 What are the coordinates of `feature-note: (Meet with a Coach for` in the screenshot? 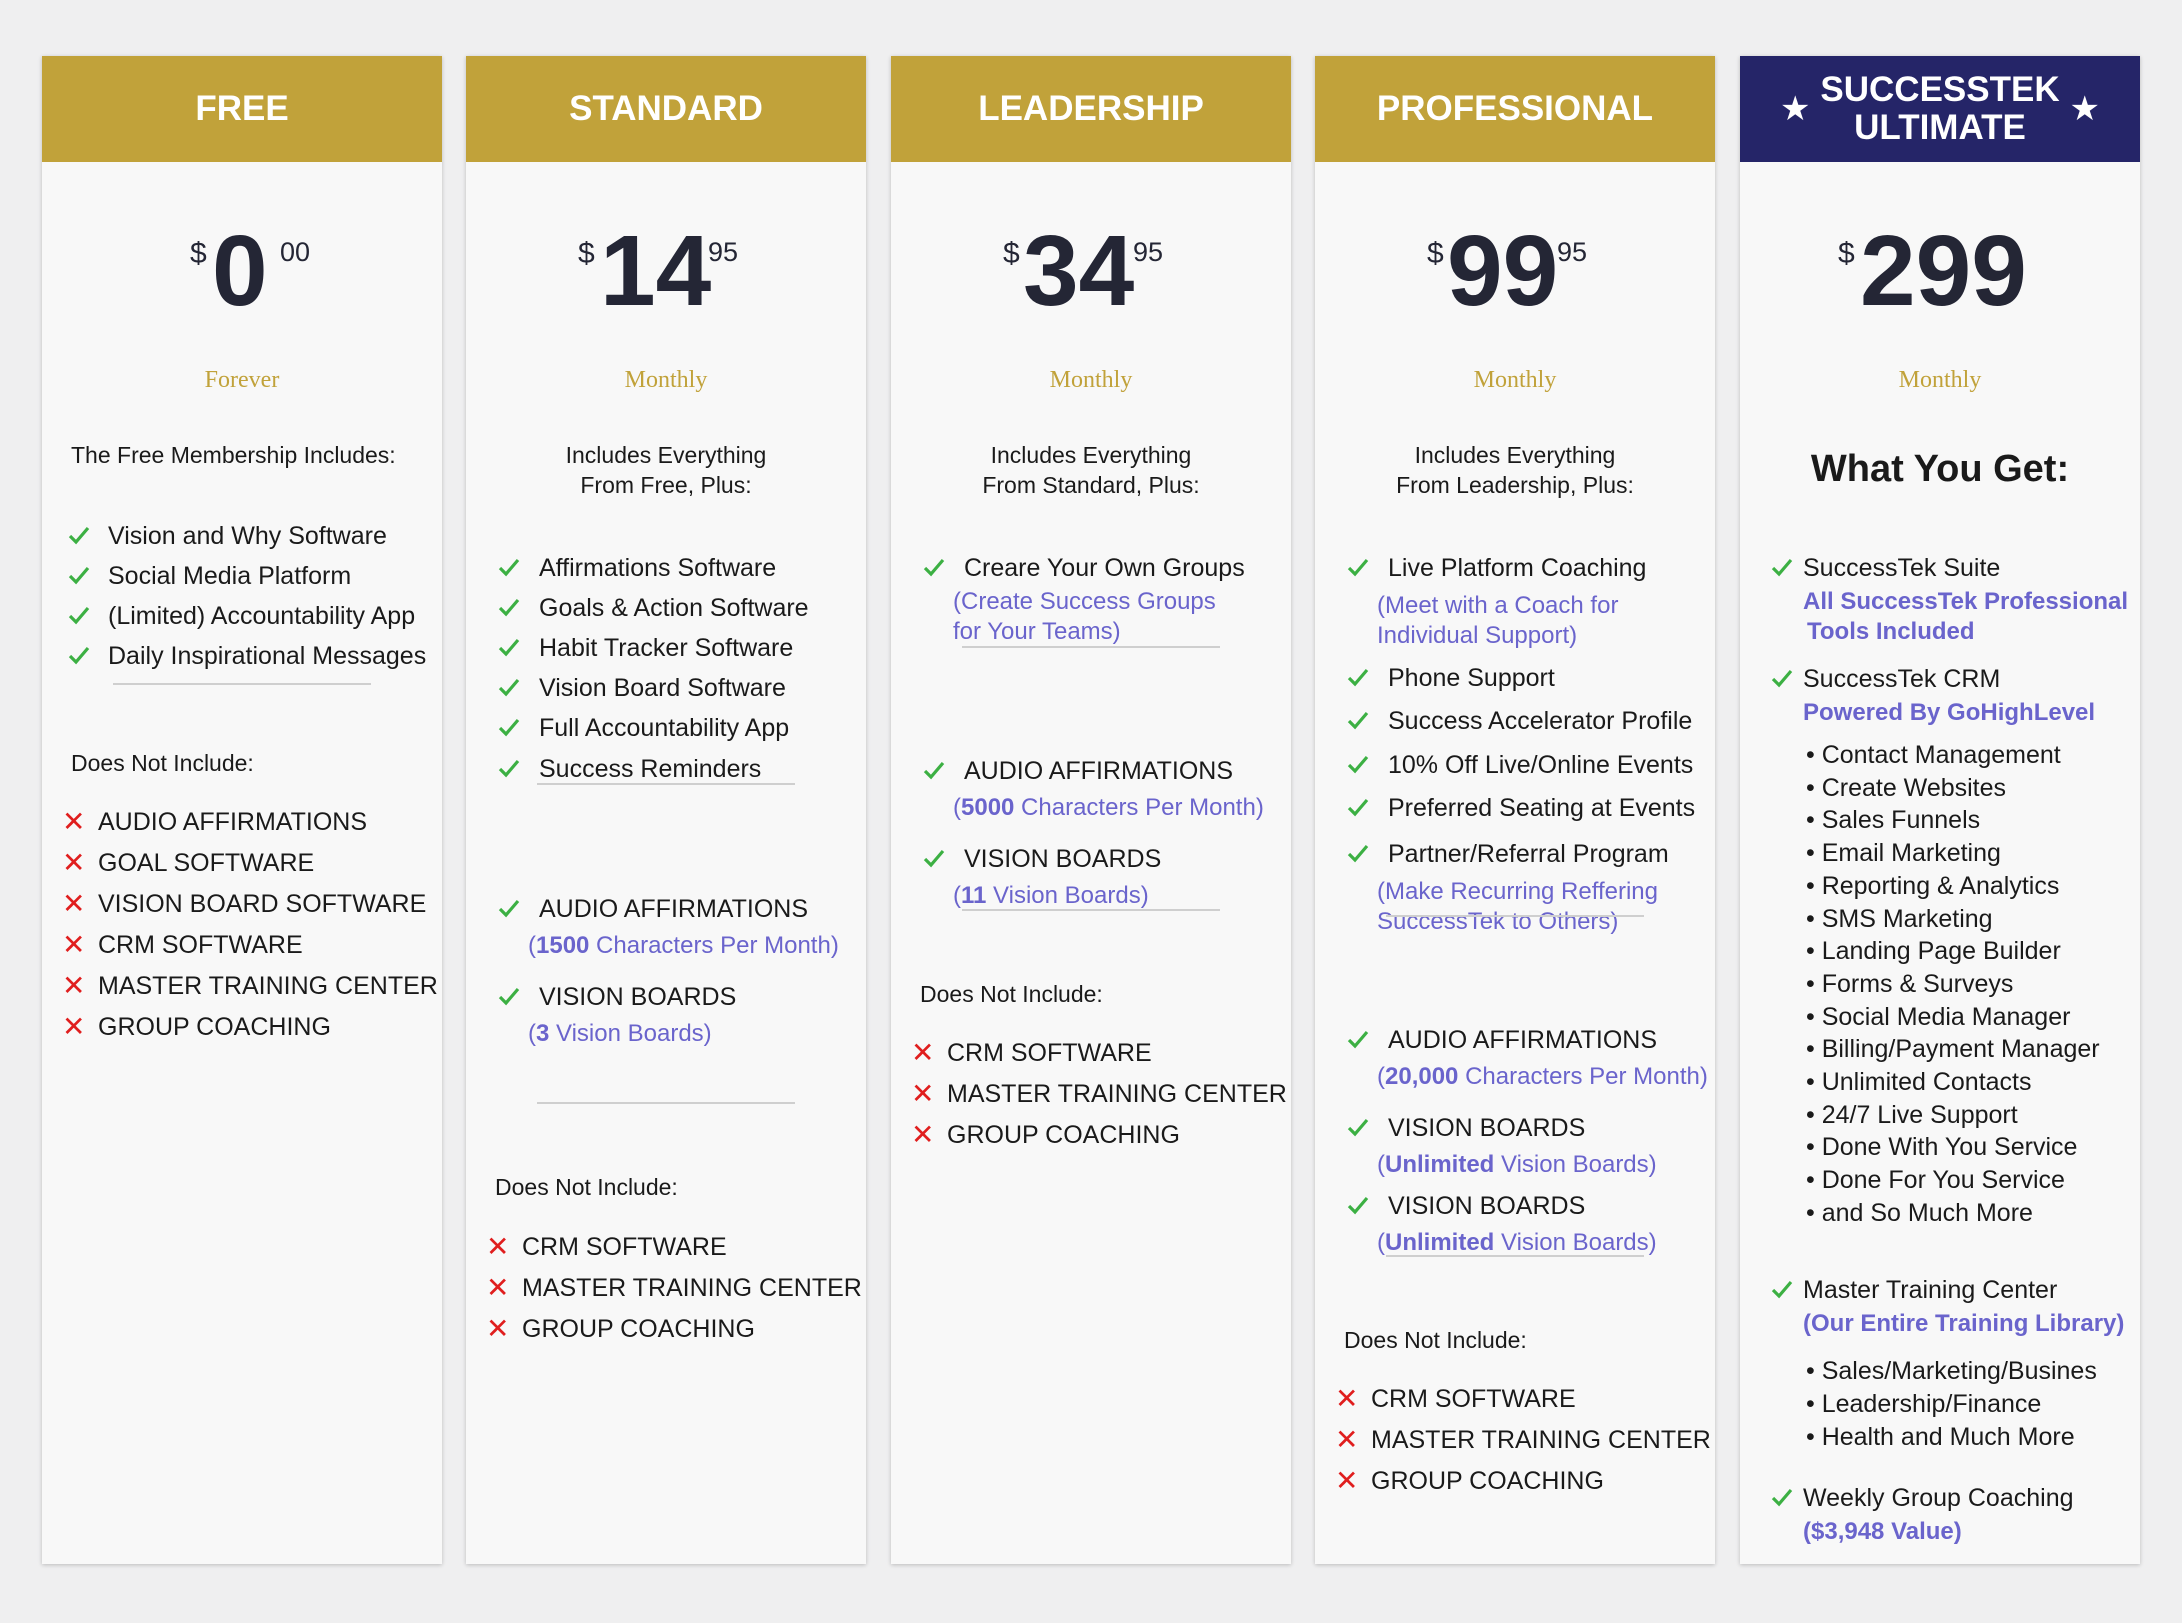 It's located at (1498, 605).